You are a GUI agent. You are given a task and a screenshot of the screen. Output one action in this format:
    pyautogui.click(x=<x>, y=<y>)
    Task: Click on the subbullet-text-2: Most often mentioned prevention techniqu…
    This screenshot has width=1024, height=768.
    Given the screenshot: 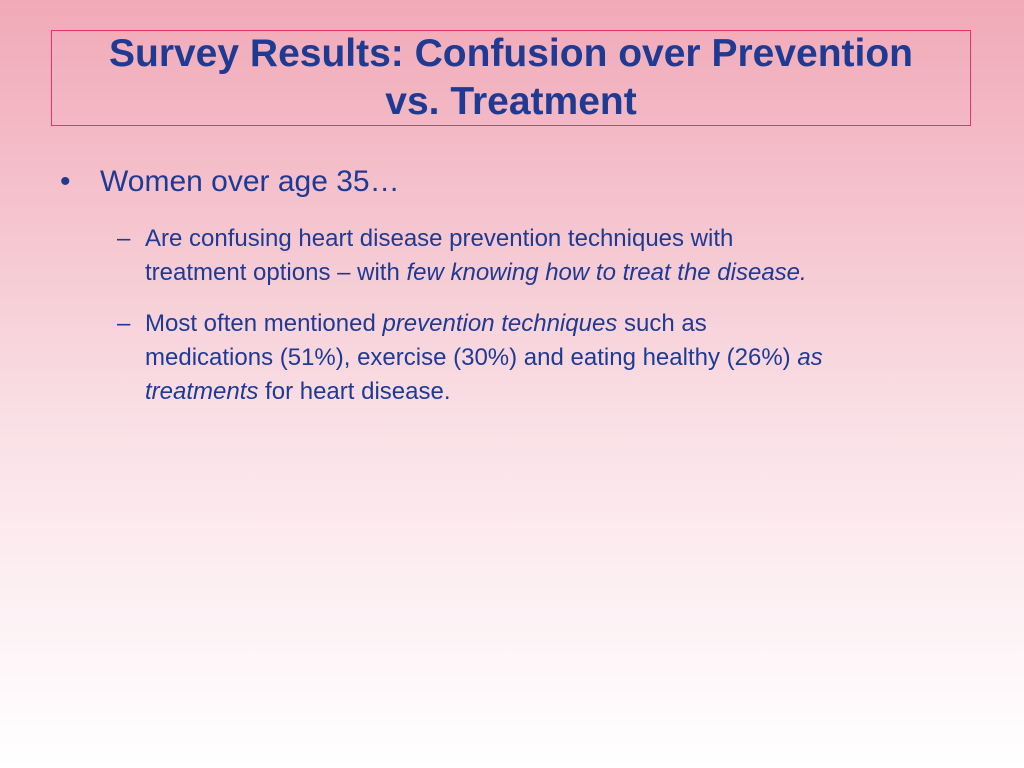 What is the action you would take?
    pyautogui.click(x=555, y=358)
    